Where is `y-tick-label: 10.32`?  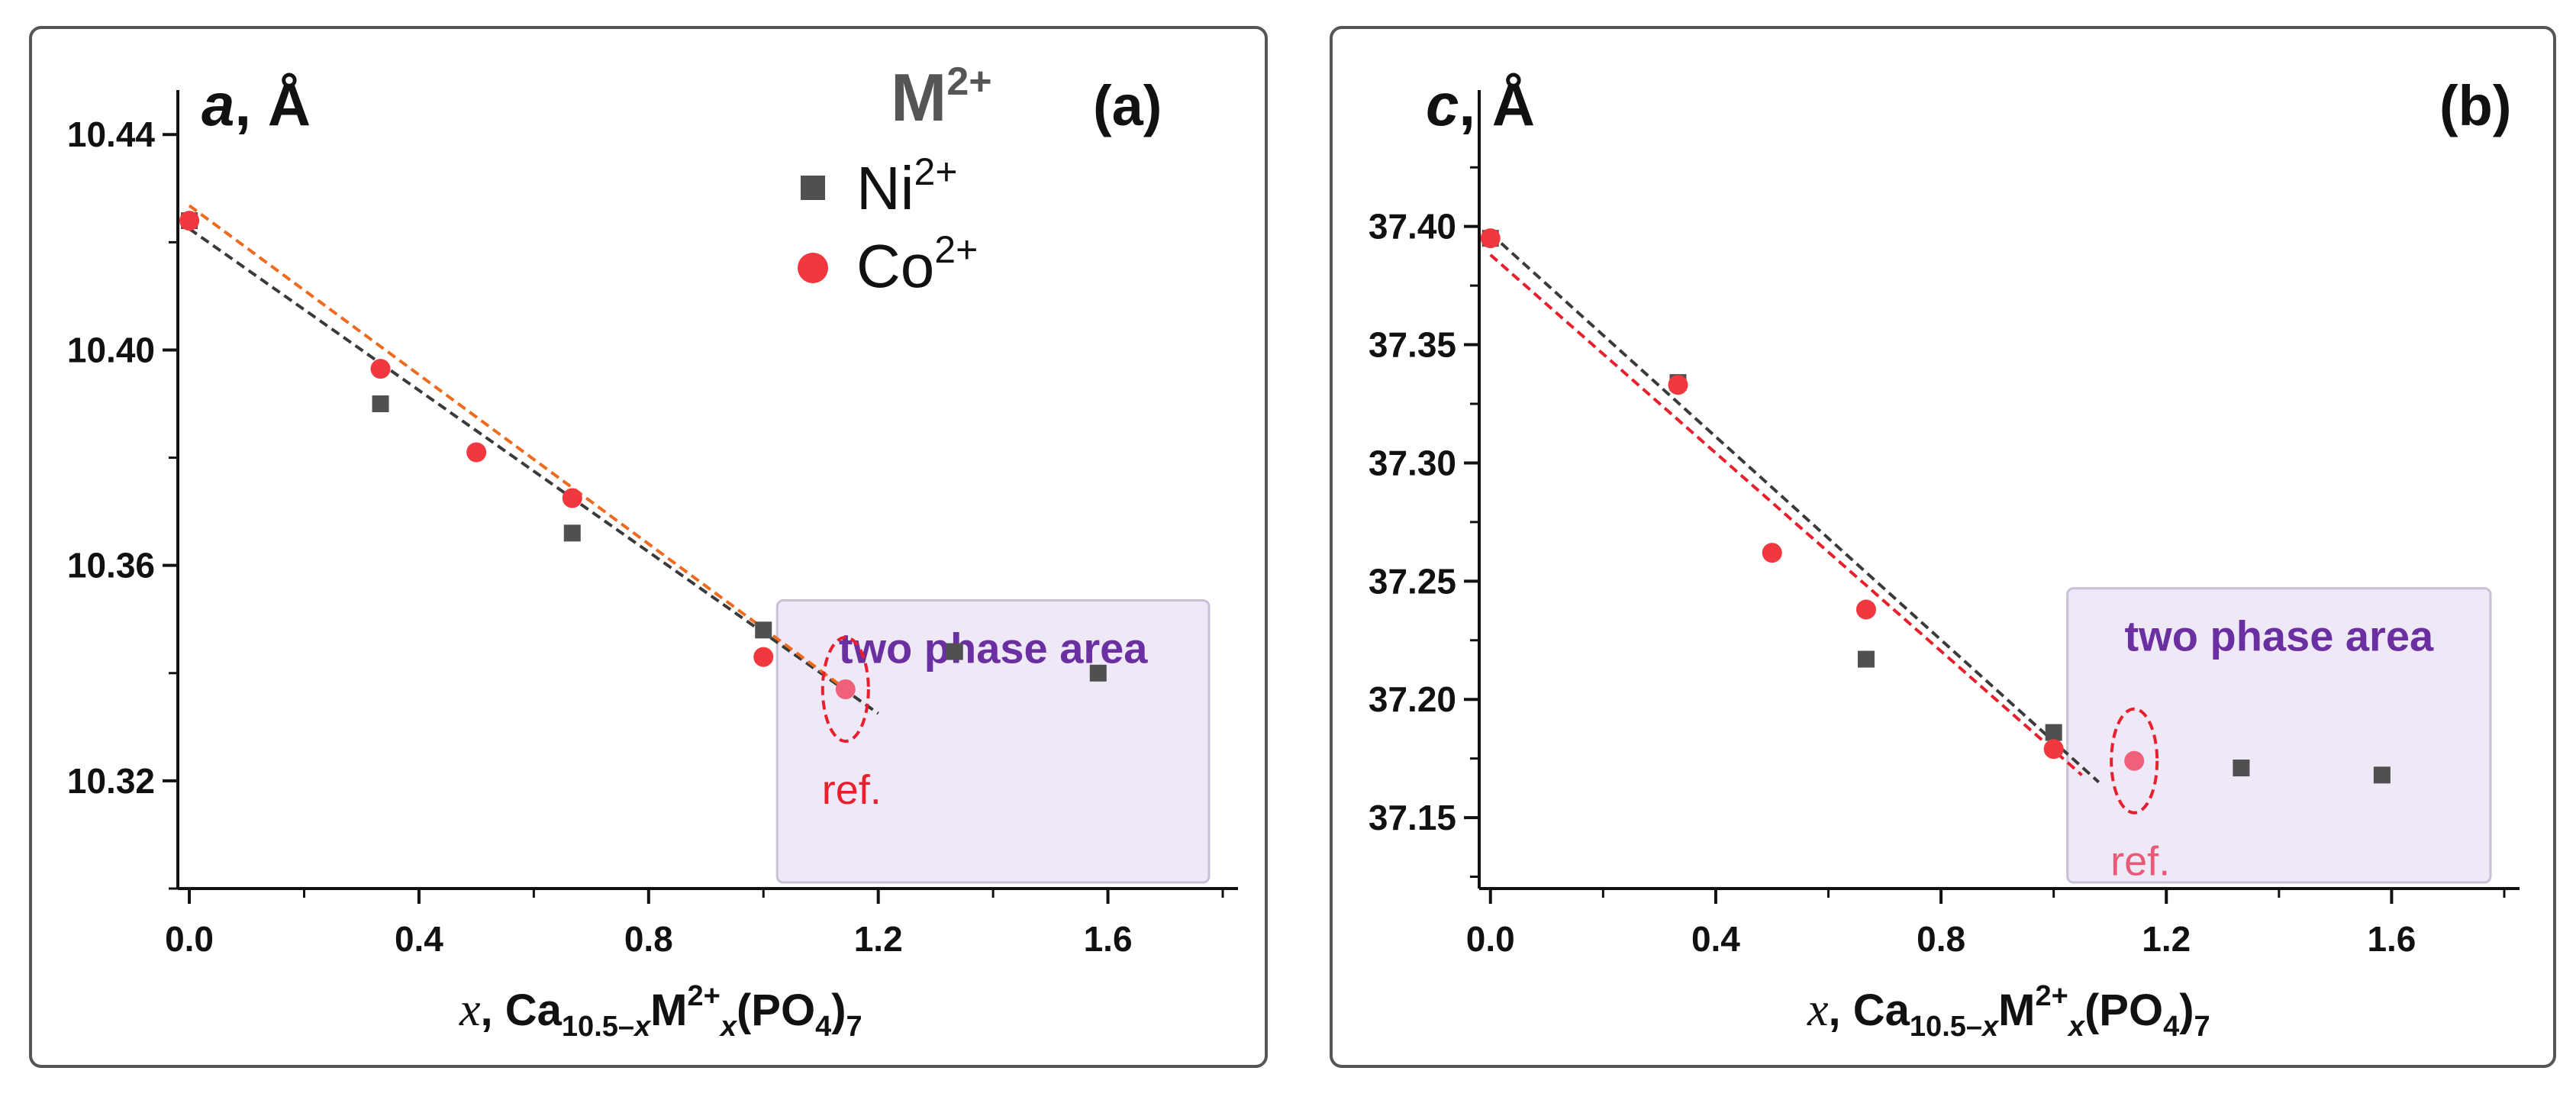 y-tick-label: 10.32 is located at coordinates (111, 781).